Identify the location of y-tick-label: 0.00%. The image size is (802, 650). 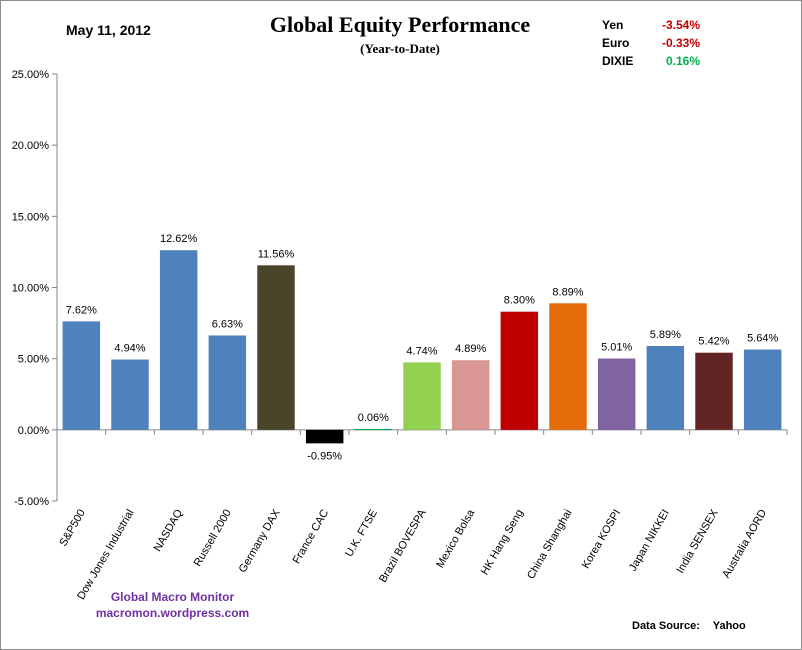
(33, 431).